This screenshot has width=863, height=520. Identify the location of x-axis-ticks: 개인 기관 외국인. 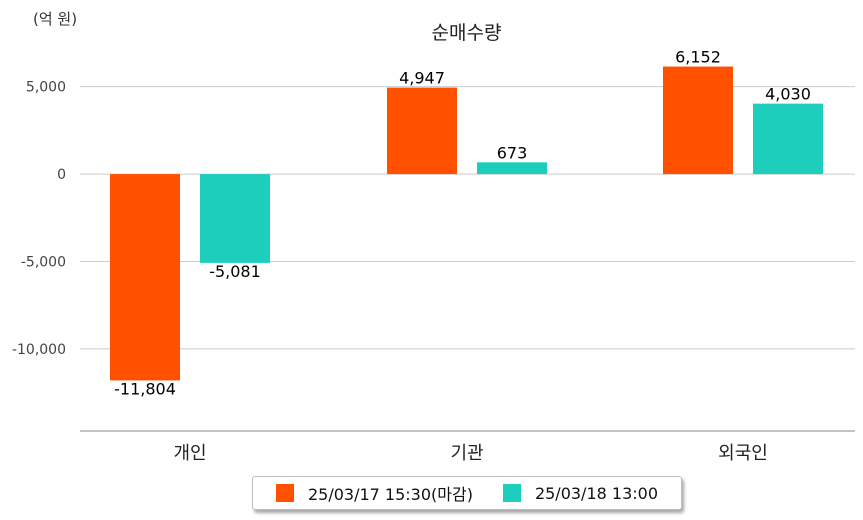
(470, 453).